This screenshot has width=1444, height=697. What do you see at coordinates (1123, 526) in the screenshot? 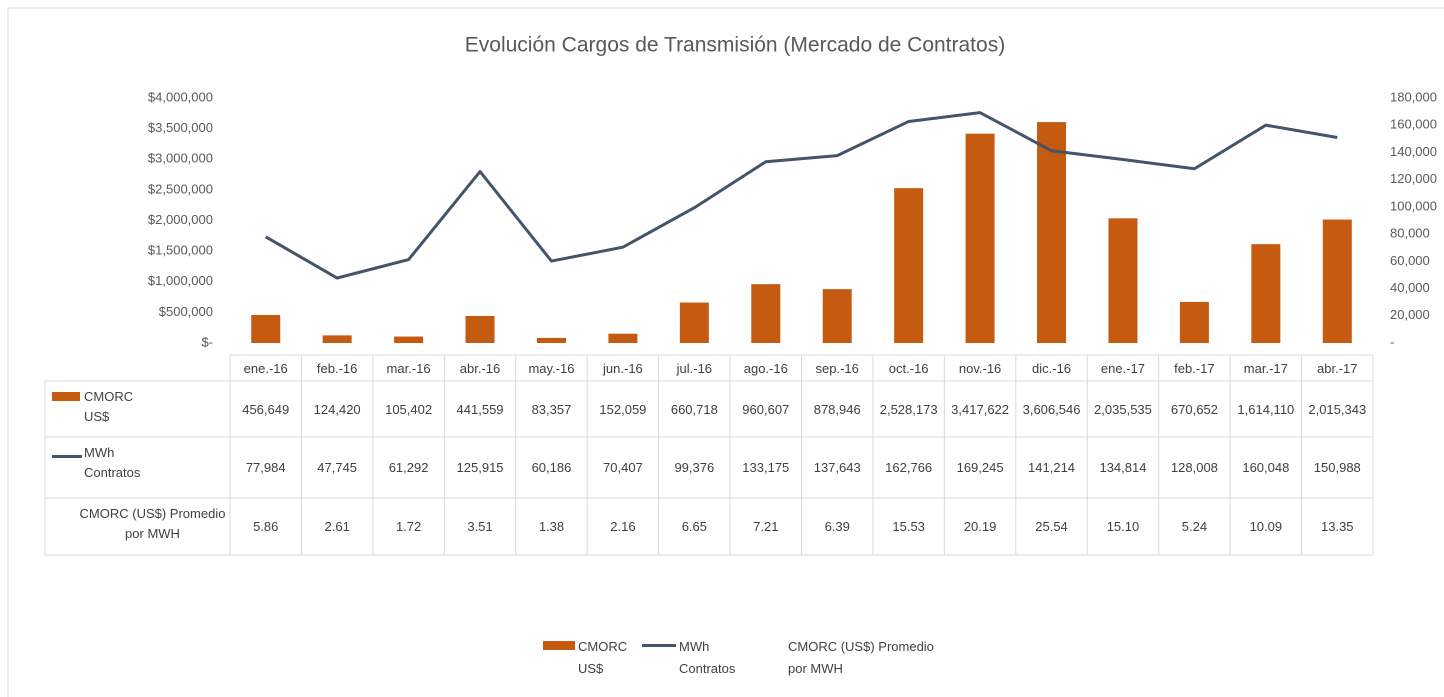
I see `table-value: 15.10` at bounding box center [1123, 526].